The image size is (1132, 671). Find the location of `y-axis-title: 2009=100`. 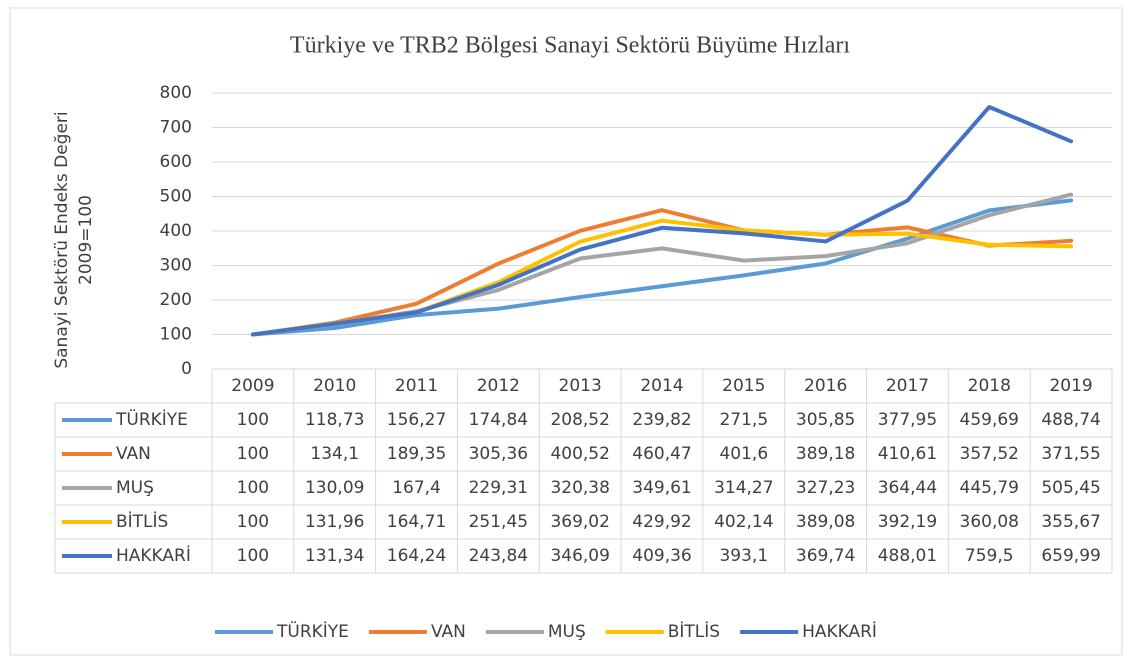

y-axis-title: 2009=100 is located at coordinates (86, 240).